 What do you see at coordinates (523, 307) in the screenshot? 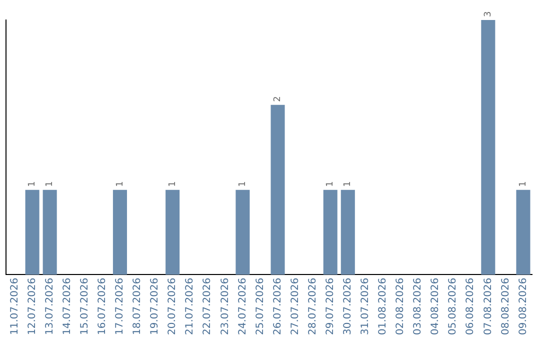
I see `x-tick-label: 09.08.2026` at bounding box center [523, 307].